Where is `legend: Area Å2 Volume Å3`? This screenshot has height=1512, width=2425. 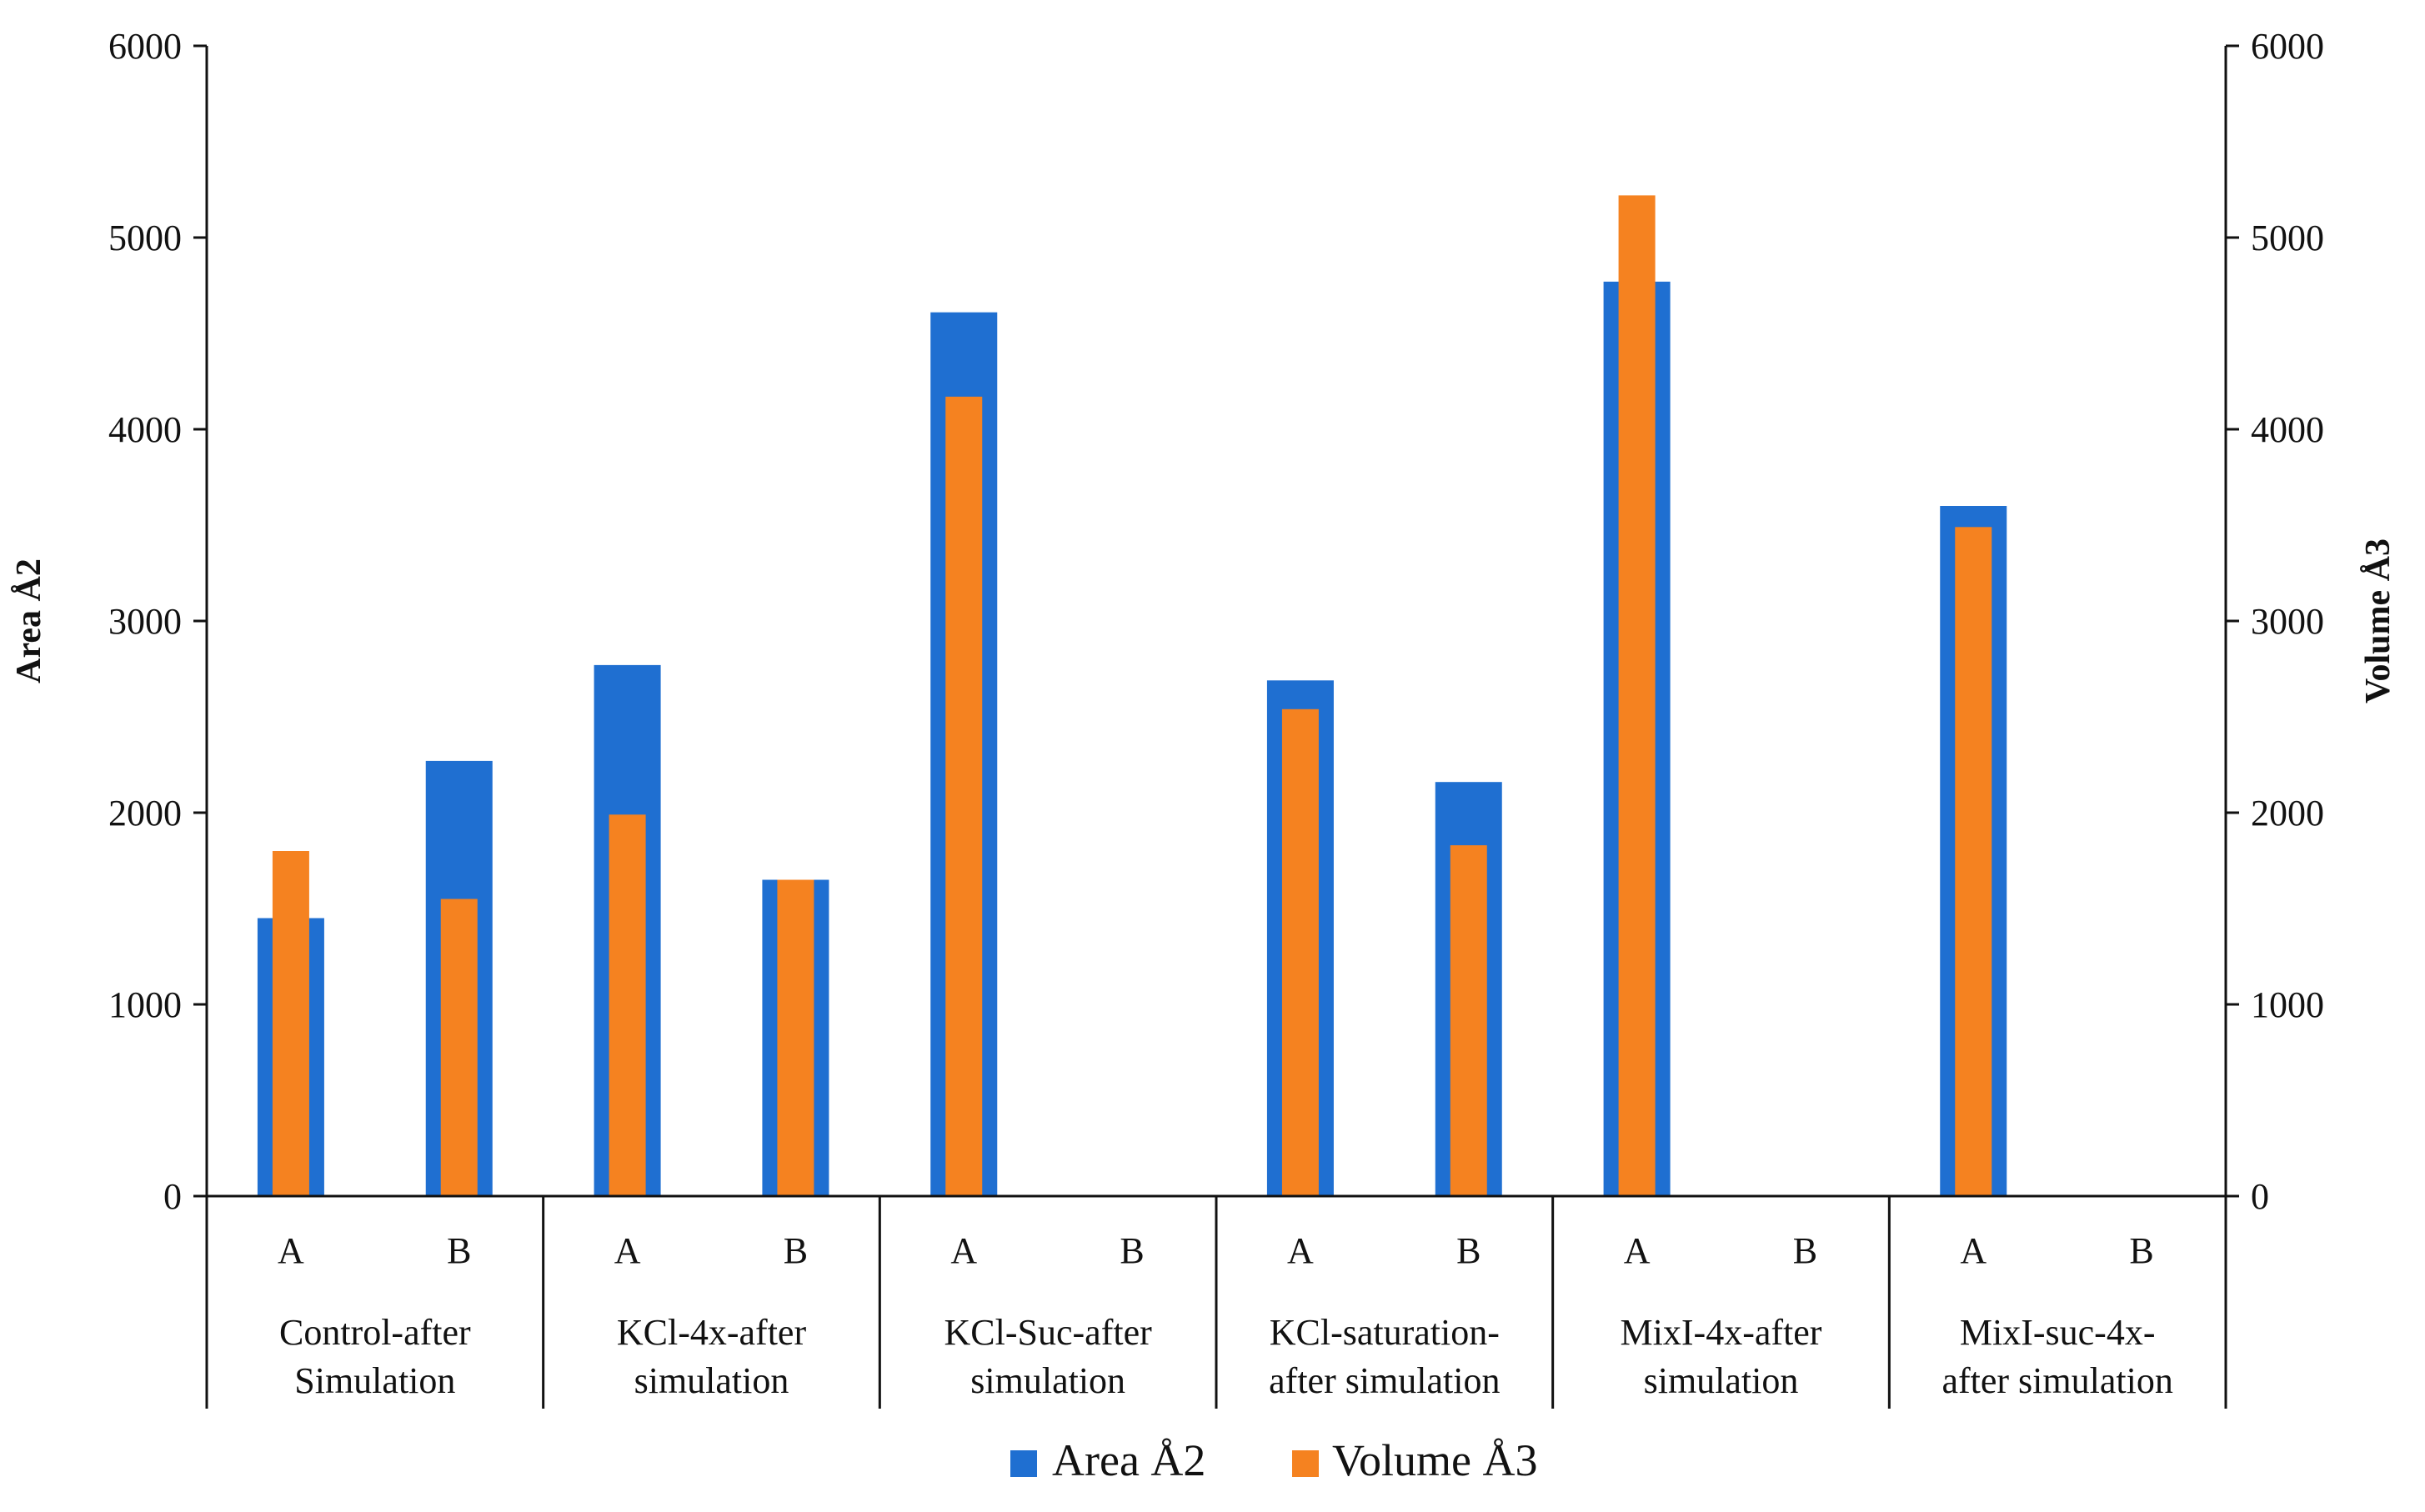 legend: Area Å2 Volume Å3 is located at coordinates (1274, 1460).